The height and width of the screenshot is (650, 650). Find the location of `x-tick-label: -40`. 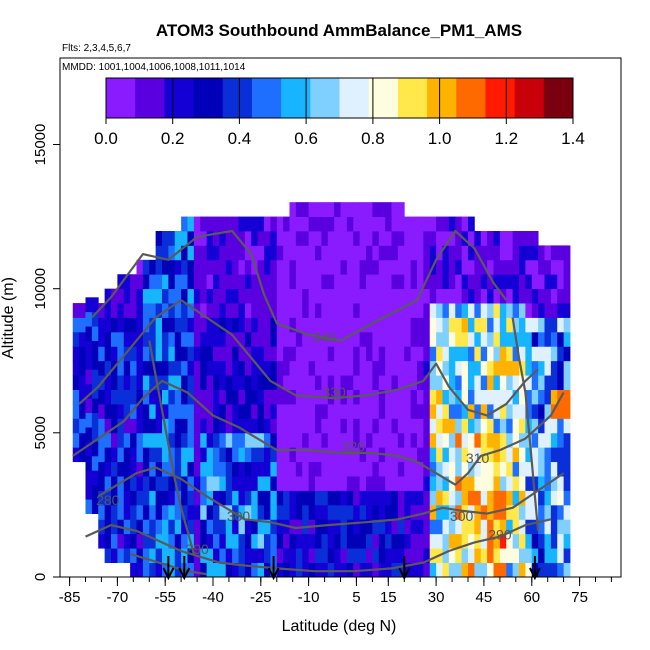

x-tick-label: -40 is located at coordinates (213, 597).